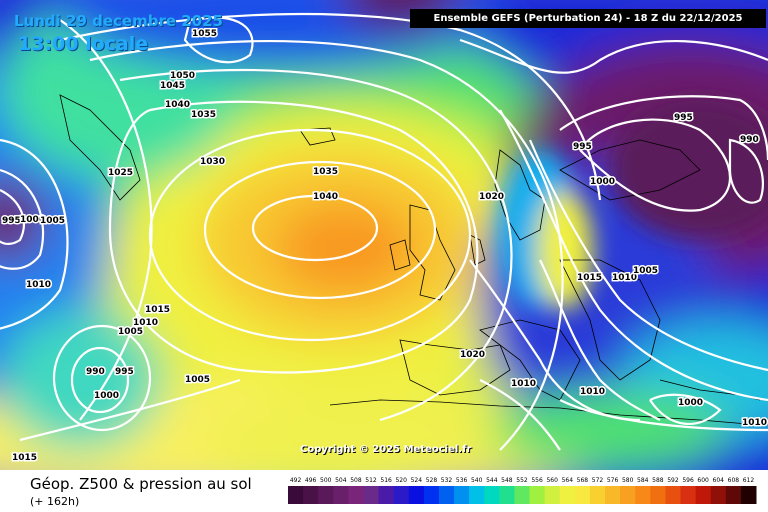  What do you see at coordinates (492, 480) in the screenshot?
I see `scale-tick-label: 544` at bounding box center [492, 480].